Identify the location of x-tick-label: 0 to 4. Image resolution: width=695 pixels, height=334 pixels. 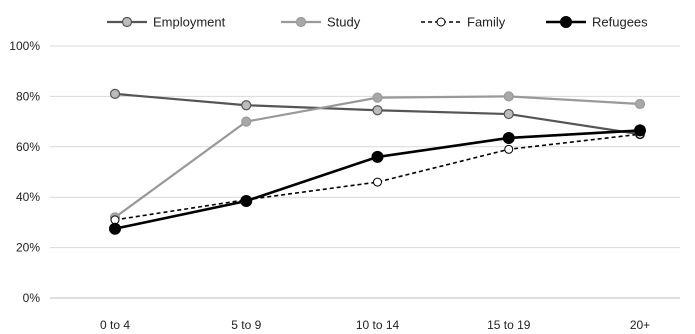
(115, 325).